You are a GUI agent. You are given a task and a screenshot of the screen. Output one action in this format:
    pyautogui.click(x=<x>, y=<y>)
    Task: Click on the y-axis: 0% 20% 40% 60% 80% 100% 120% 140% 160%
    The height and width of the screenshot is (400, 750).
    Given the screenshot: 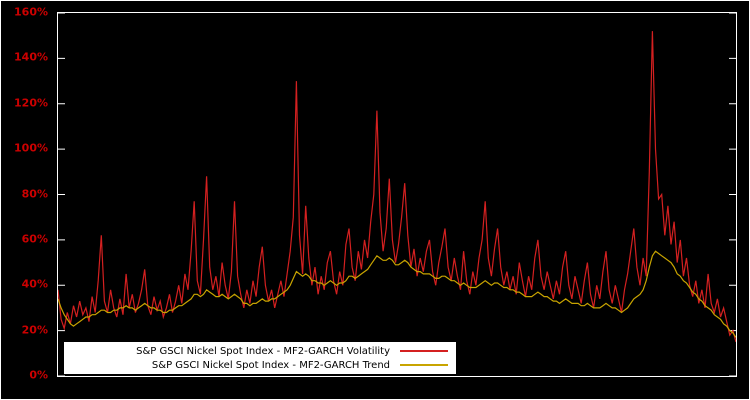 What is the action you would take?
    pyautogui.click(x=26, y=194)
    